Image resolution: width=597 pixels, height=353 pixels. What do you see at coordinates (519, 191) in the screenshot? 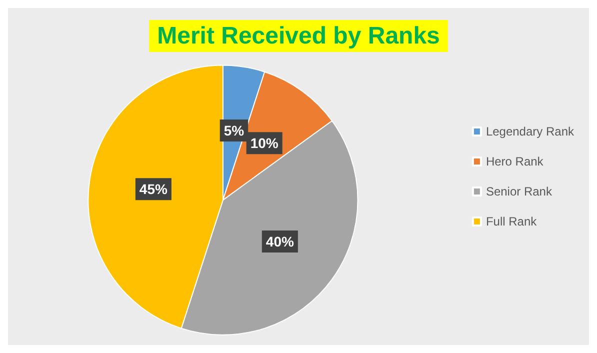
I see `legend-label: Senior Rank` at bounding box center [519, 191].